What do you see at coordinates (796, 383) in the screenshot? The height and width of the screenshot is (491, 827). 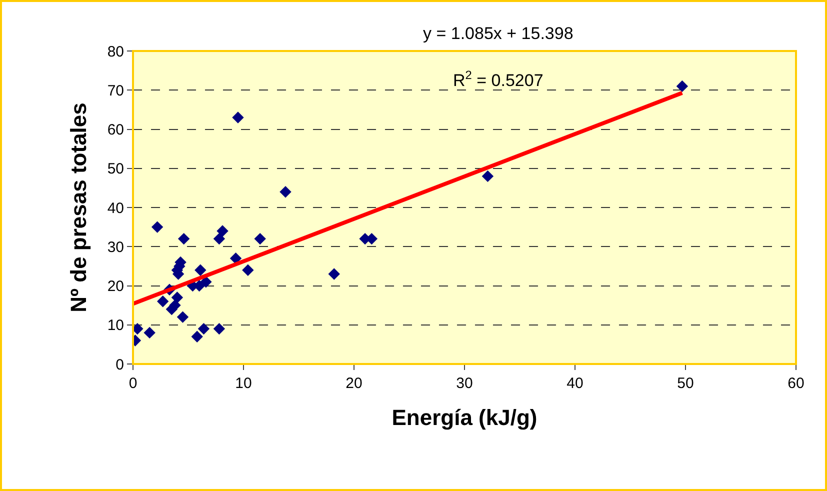 I see `x-tick-label: 60` at bounding box center [796, 383].